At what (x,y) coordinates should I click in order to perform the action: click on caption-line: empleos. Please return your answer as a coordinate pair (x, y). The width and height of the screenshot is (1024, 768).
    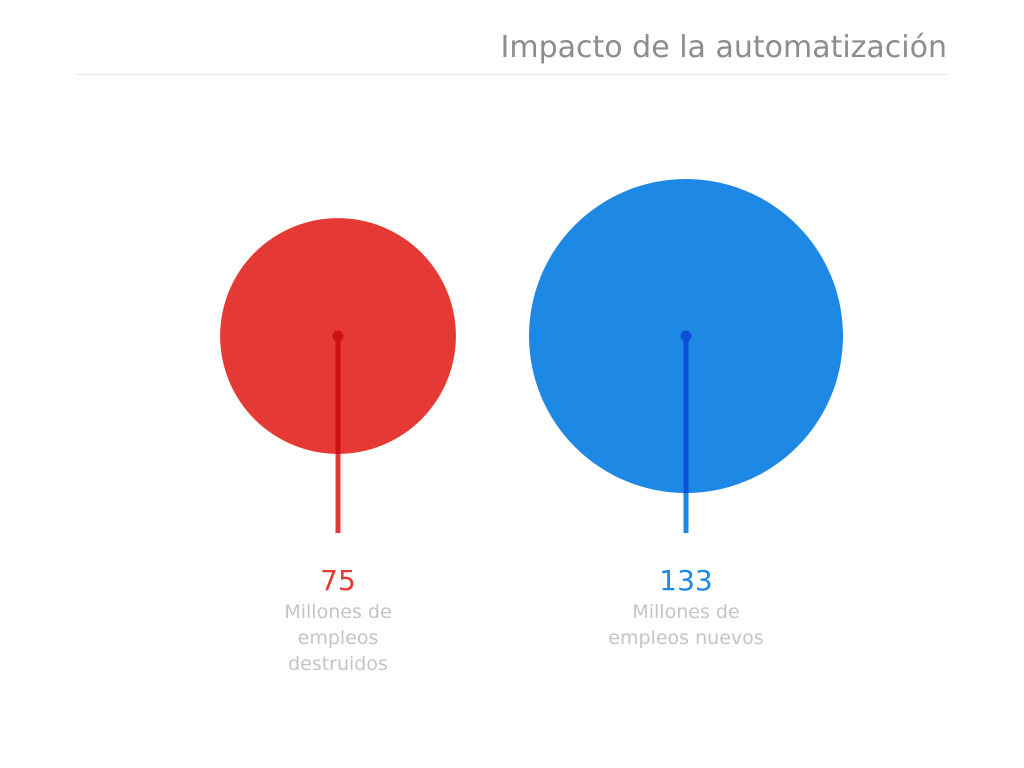
    Looking at the image, I should click on (338, 638).